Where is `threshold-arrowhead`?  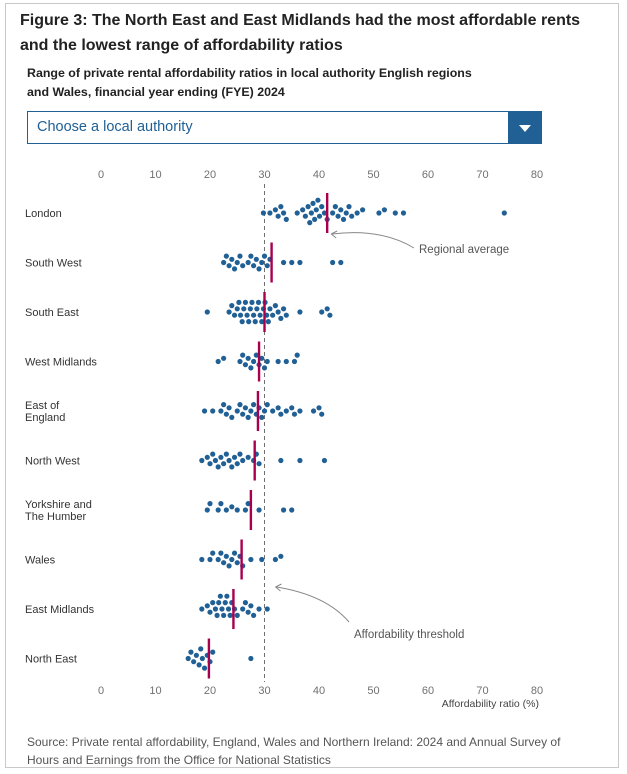 threshold-arrowhead is located at coordinates (278, 587).